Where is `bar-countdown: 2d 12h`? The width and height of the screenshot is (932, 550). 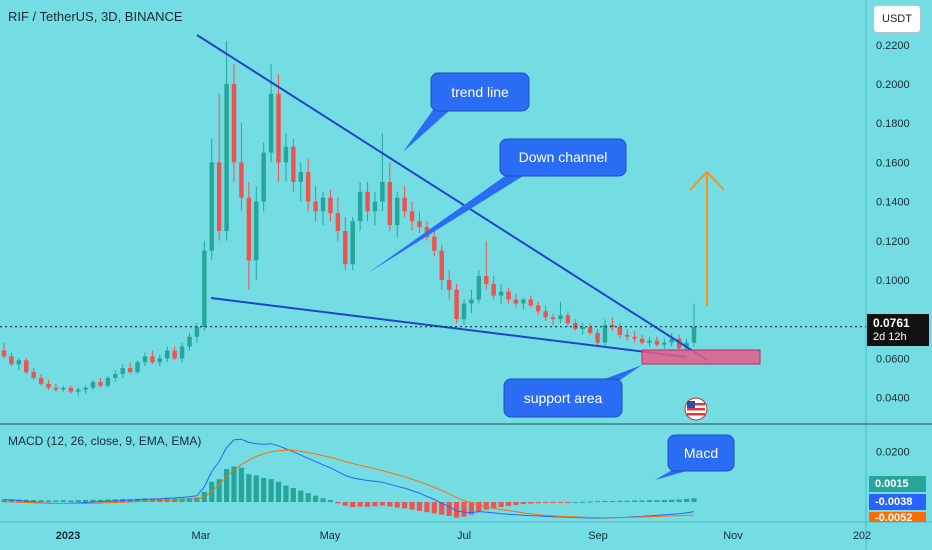
bar-countdown: 2d 12h is located at coordinates (890, 337).